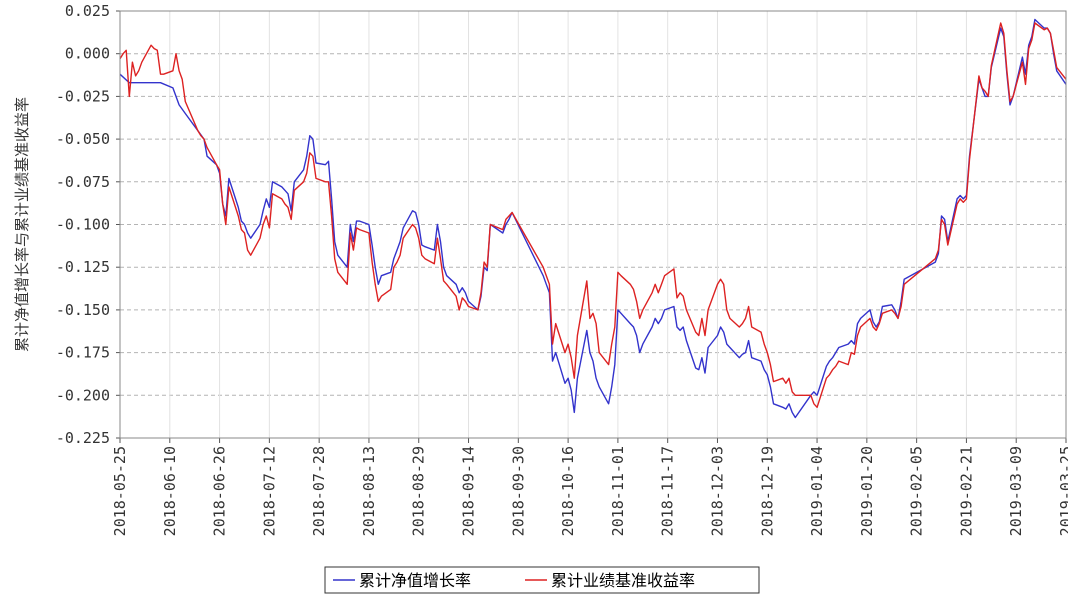 The width and height of the screenshot is (1068, 594). Describe the element at coordinates (419, 491) in the screenshot. I see `x-tick-label: 2018-08-29` at that location.